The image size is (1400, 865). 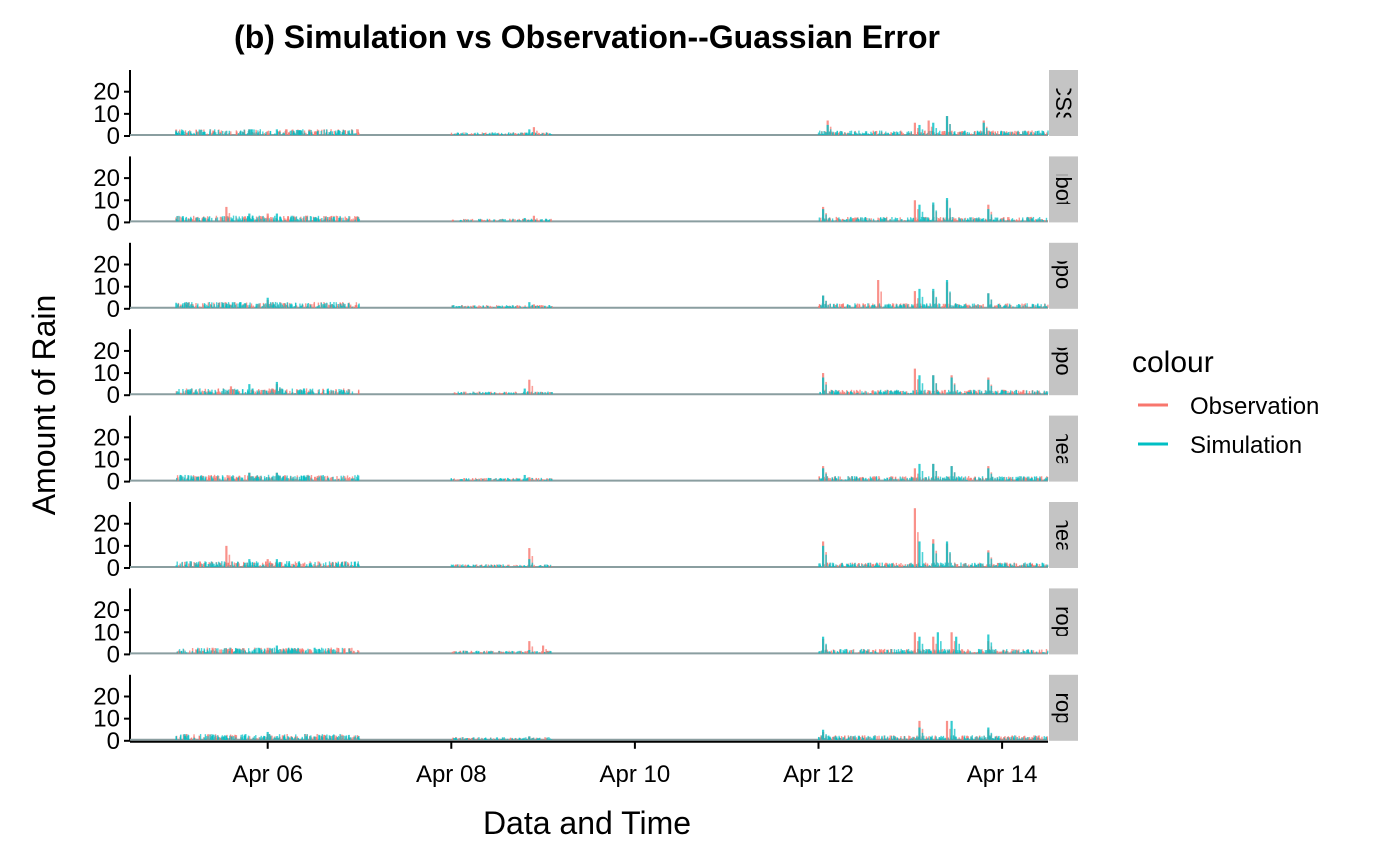 I want to click on facet-strip-label: ubotr, so click(x=1063, y=189).